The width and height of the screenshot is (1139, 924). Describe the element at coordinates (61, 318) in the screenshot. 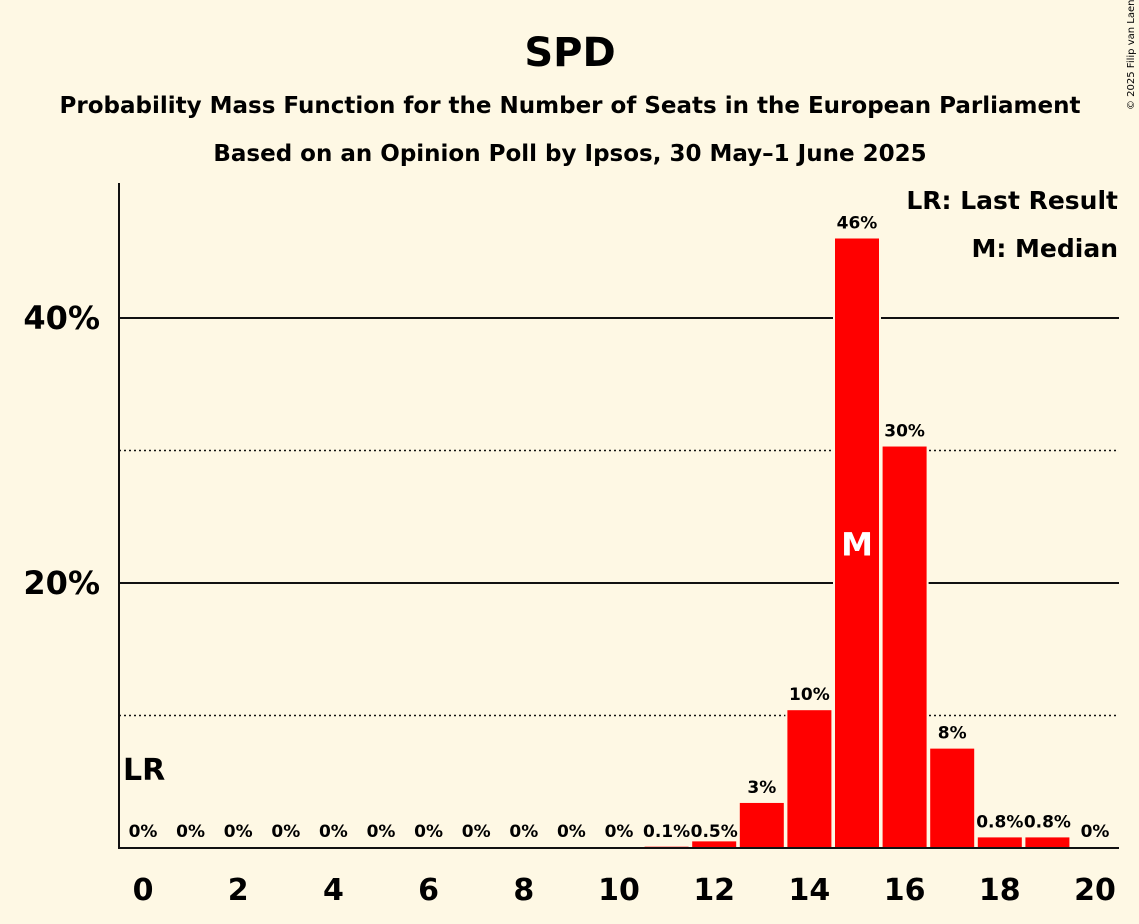

I see `y-tick-label-40: 40%` at that location.